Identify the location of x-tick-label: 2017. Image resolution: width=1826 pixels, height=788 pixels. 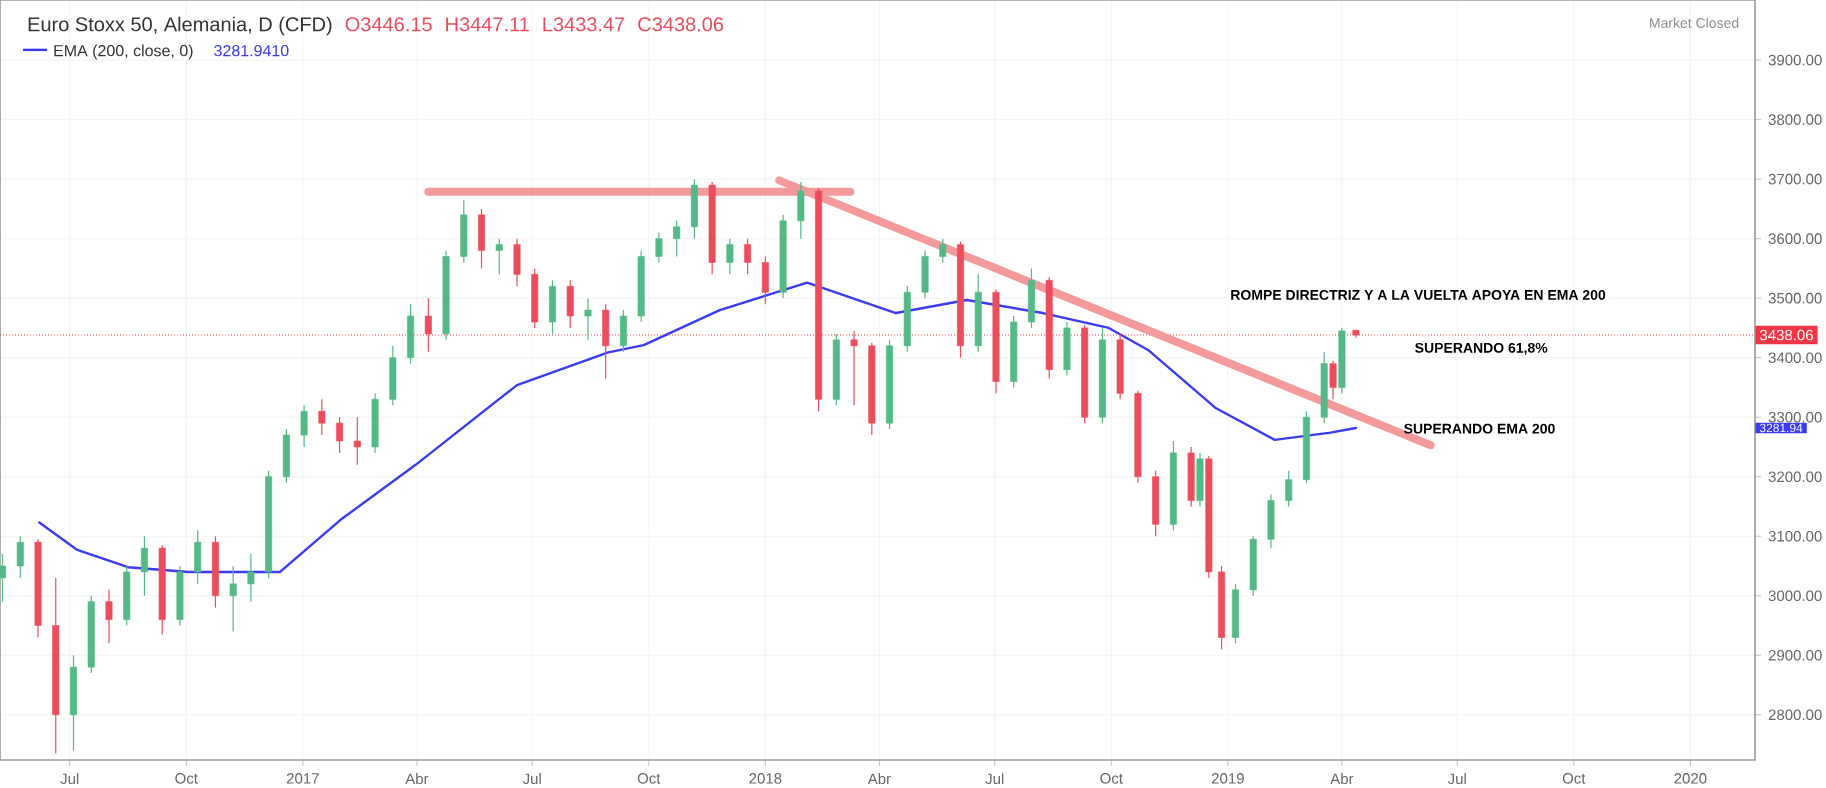
(302, 778).